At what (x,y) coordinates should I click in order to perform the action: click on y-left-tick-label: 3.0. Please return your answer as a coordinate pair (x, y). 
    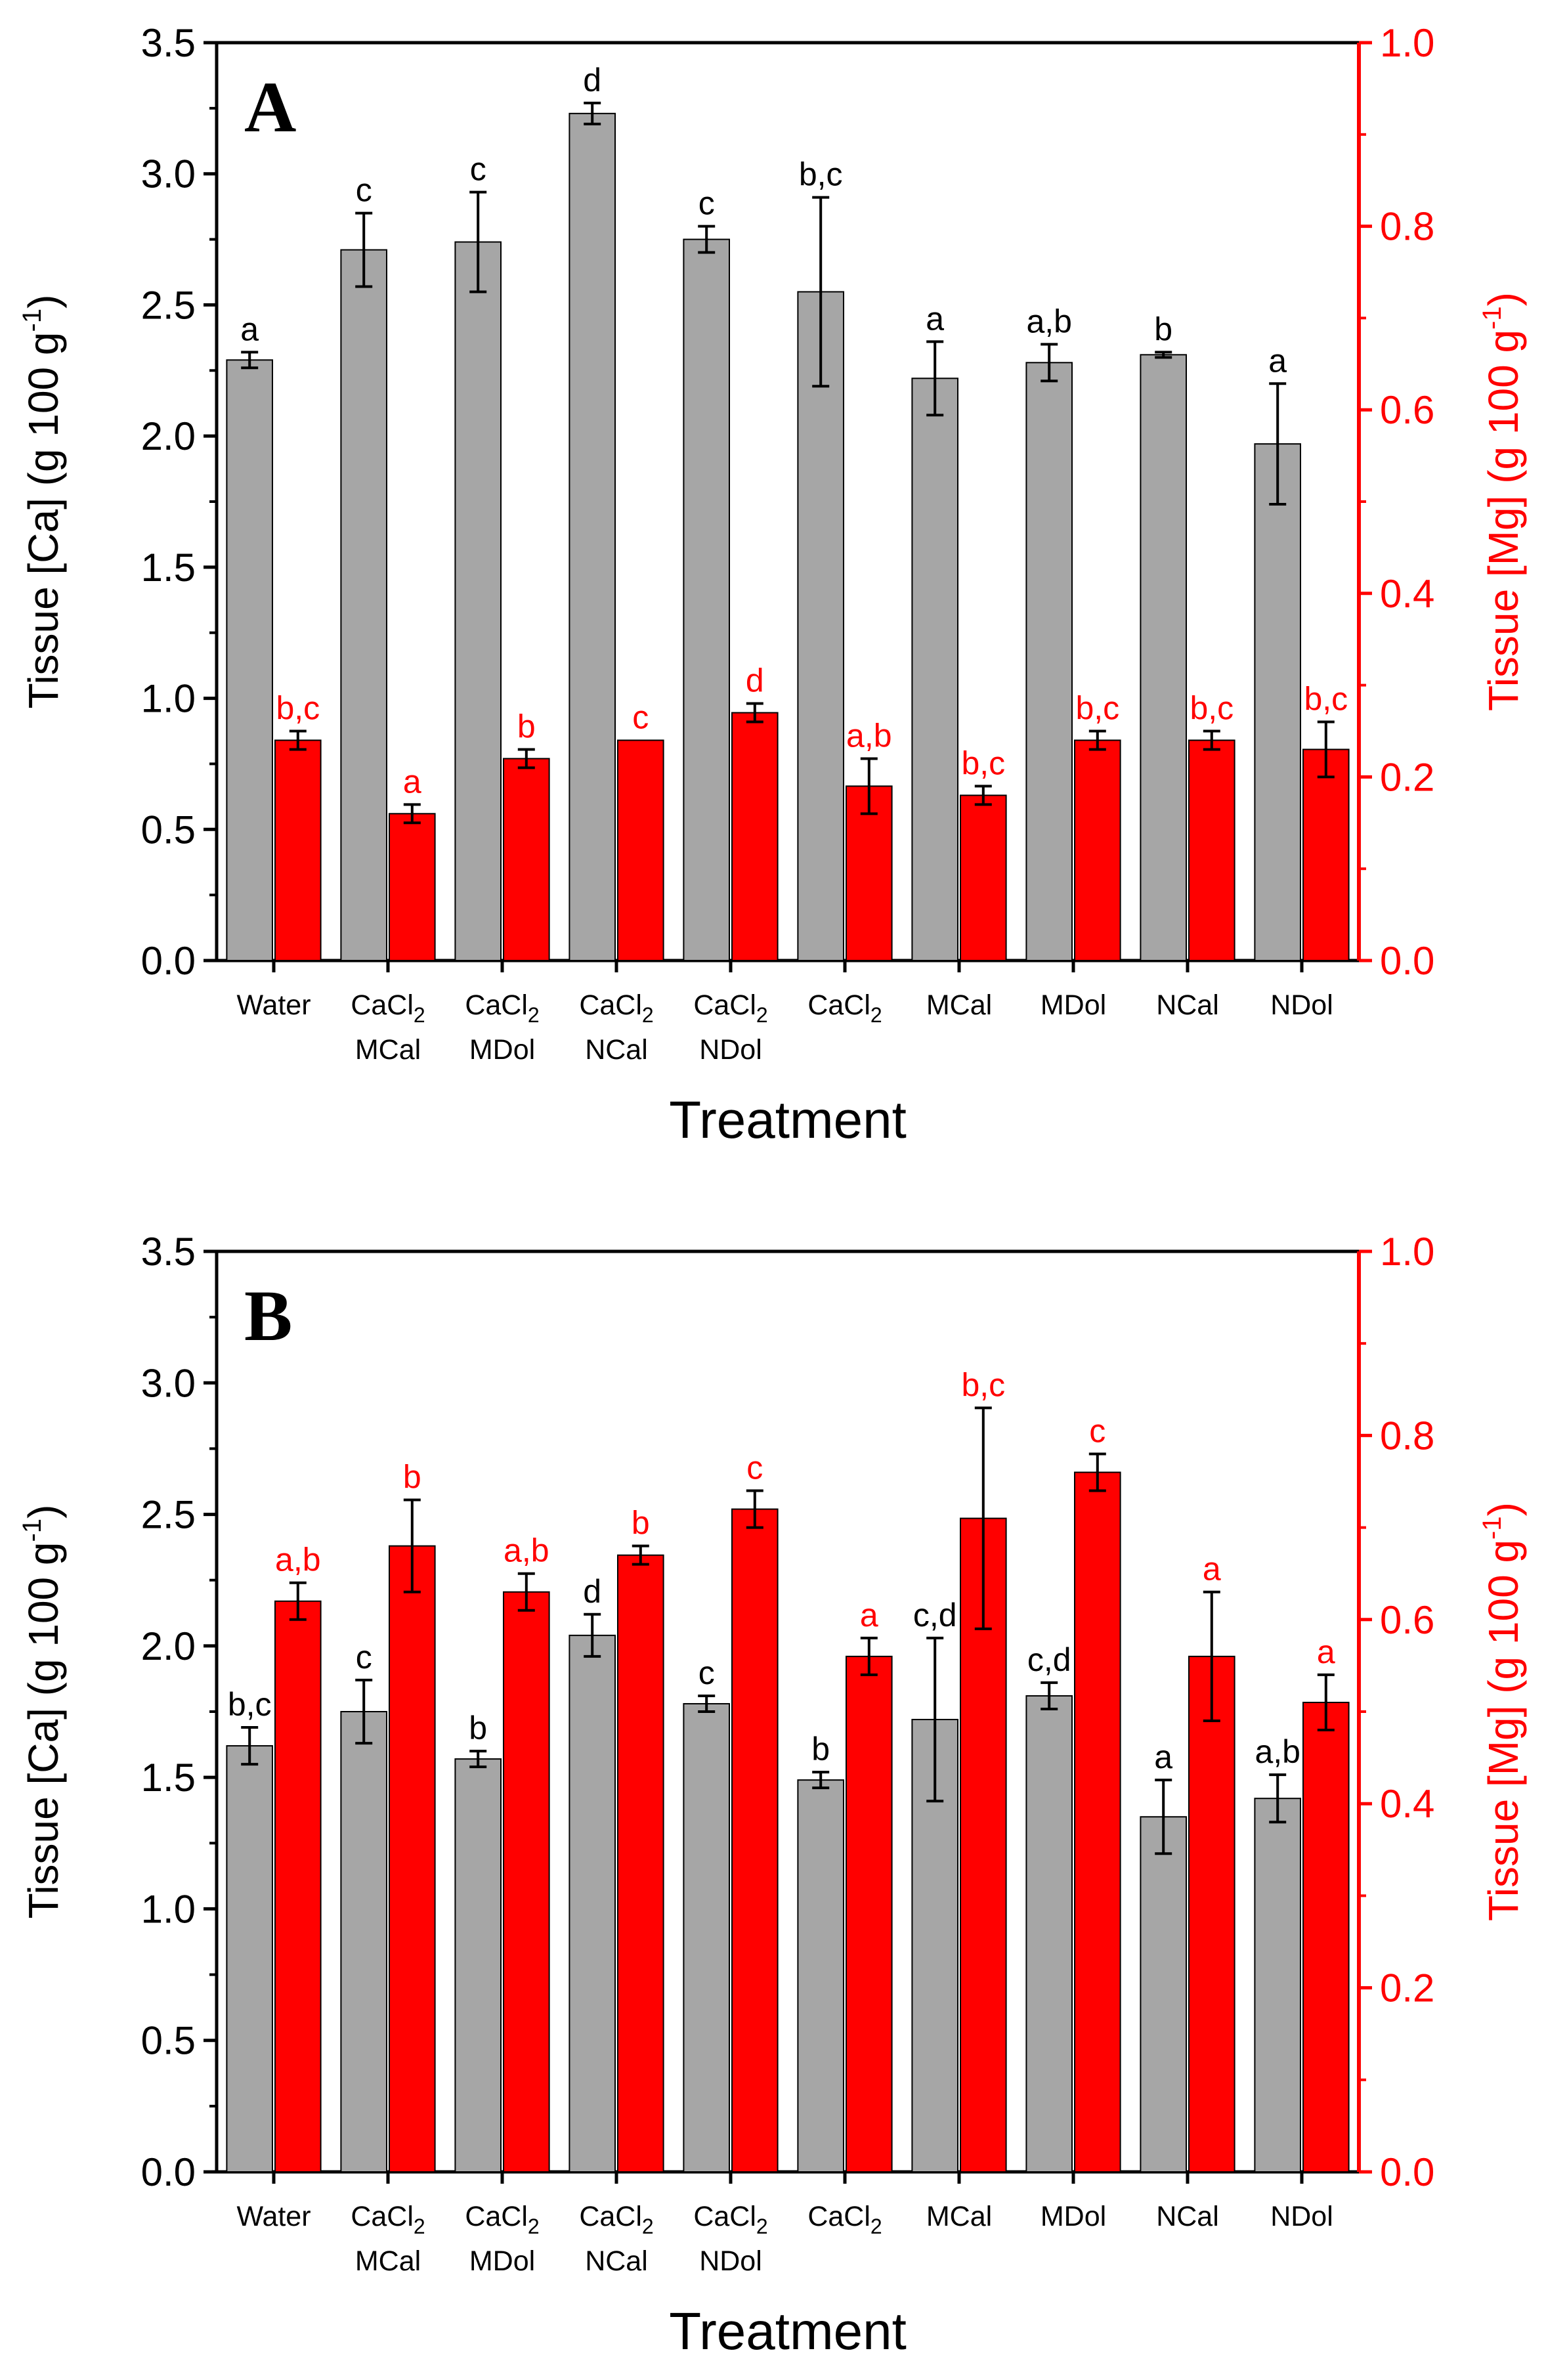
    Looking at the image, I should click on (169, 174).